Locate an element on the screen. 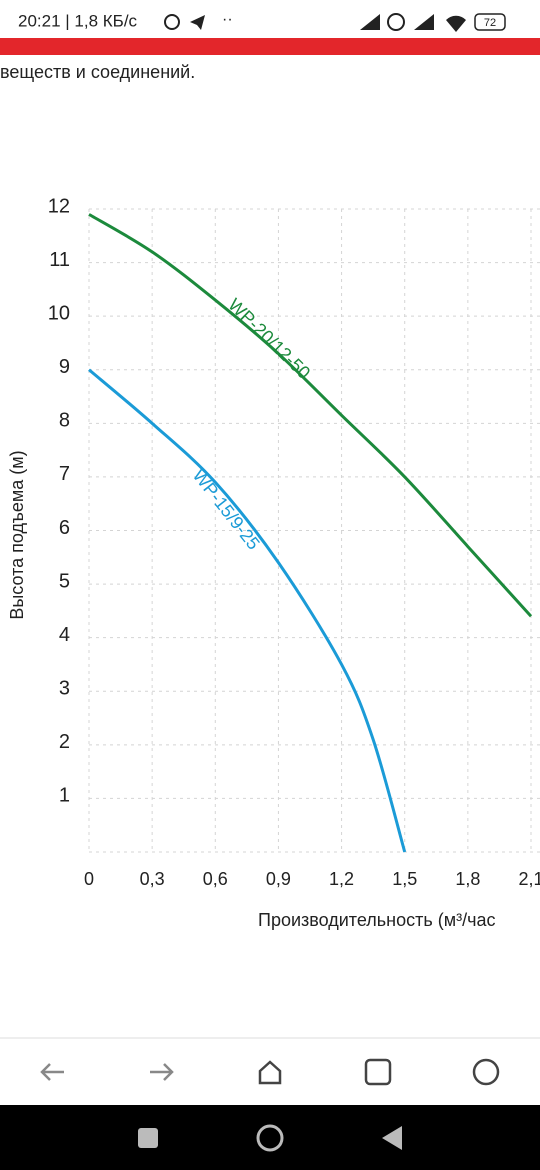 Image resolution: width=540 pixels, height=1170 pixels. status-time: 20:21 | 1,8 КБ/с is located at coordinates (78, 20).